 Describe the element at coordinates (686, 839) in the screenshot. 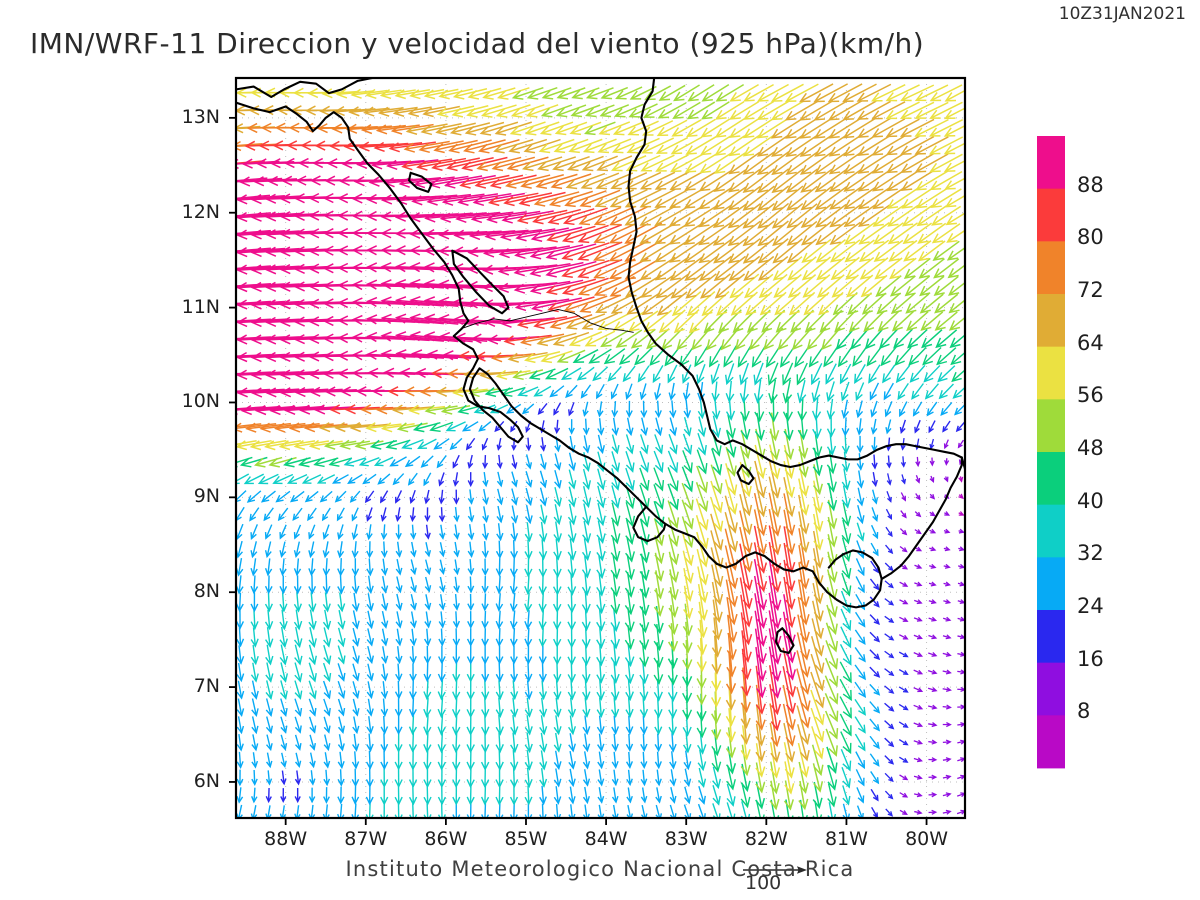

I see `x-axis-tick-label: 83W` at that location.